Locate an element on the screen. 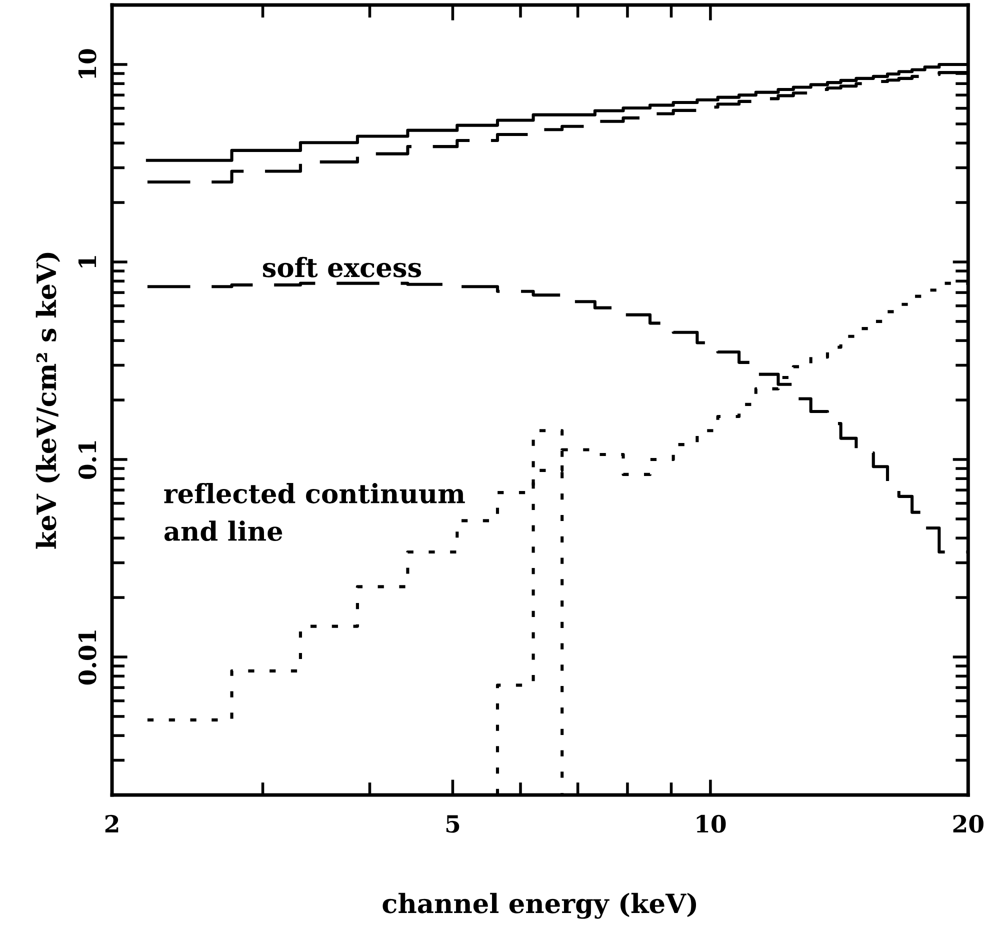 The width and height of the screenshot is (994, 929). x-tick-label: 10 is located at coordinates (711, 823).